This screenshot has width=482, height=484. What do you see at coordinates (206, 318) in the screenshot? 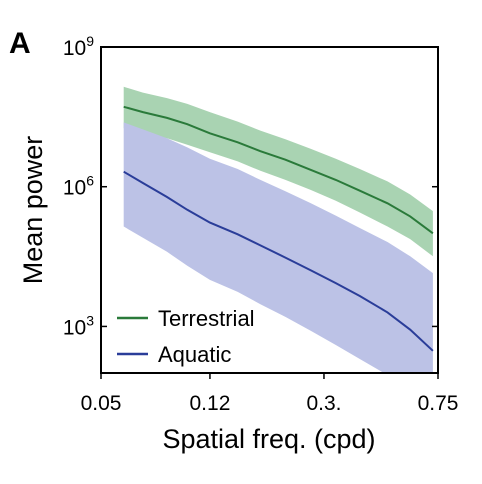
I see `terrestrial-legend-label: Terrestrial` at bounding box center [206, 318].